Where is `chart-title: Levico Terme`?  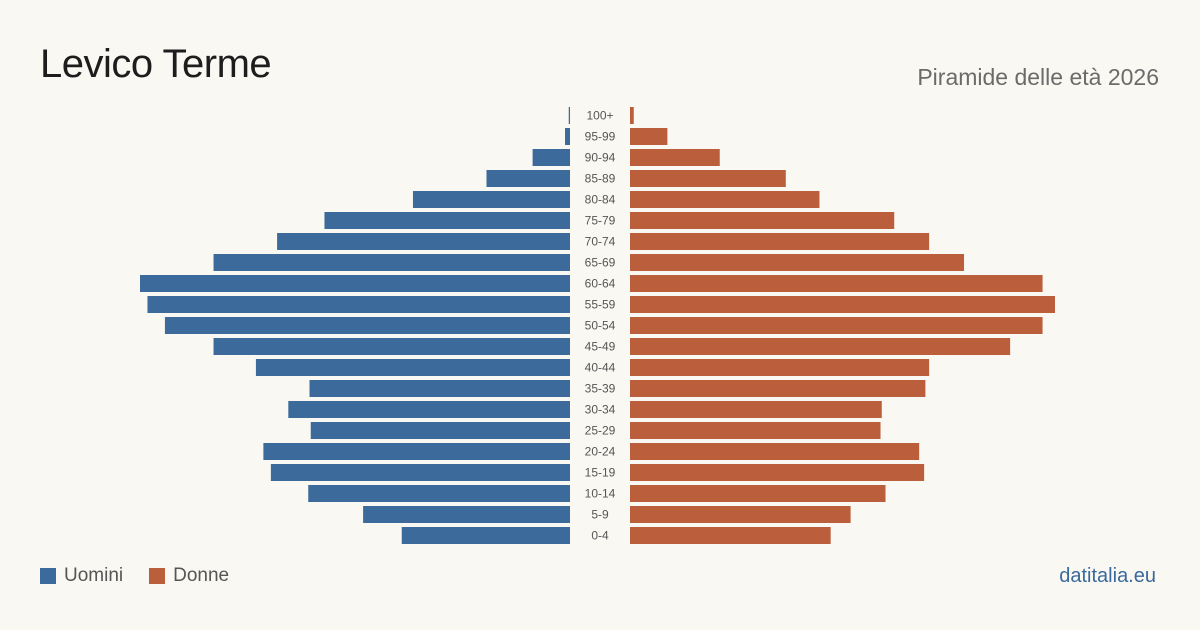 chart-title: Levico Terme is located at coordinates (156, 64).